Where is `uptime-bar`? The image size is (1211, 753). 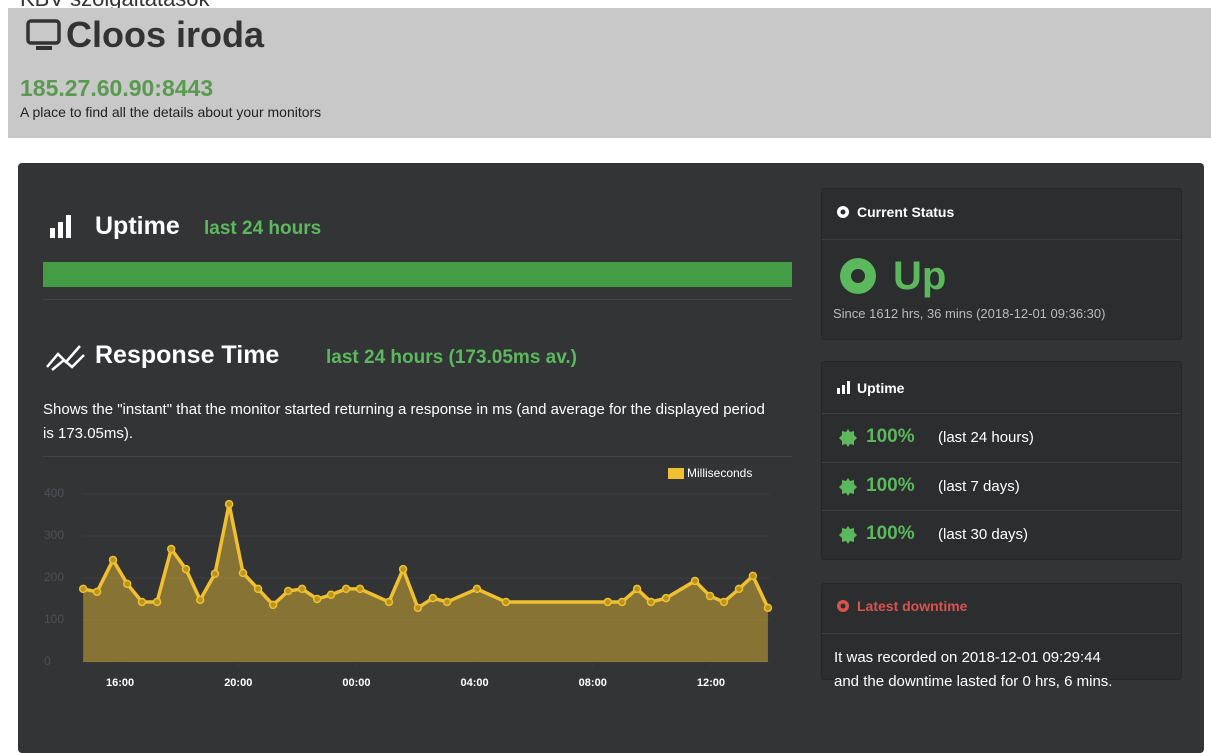 uptime-bar is located at coordinates (417, 274).